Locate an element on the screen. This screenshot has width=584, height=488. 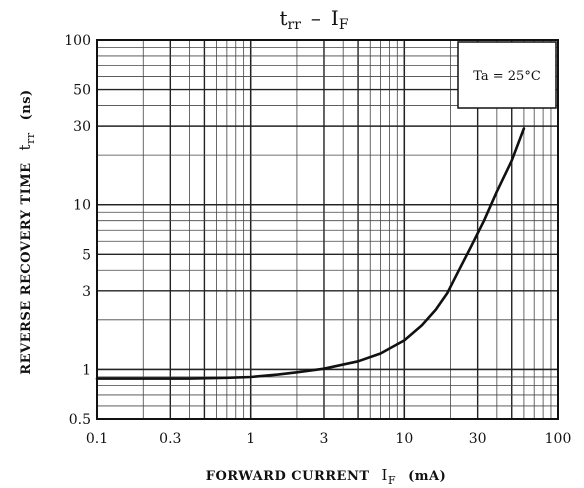
x-tick-label: 3 is located at coordinates (324, 439).